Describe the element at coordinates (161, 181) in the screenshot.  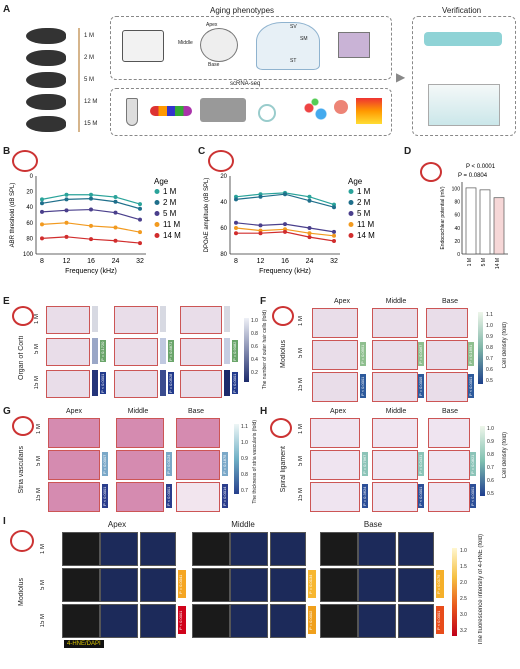
I see `legend-title: Age` at that location.